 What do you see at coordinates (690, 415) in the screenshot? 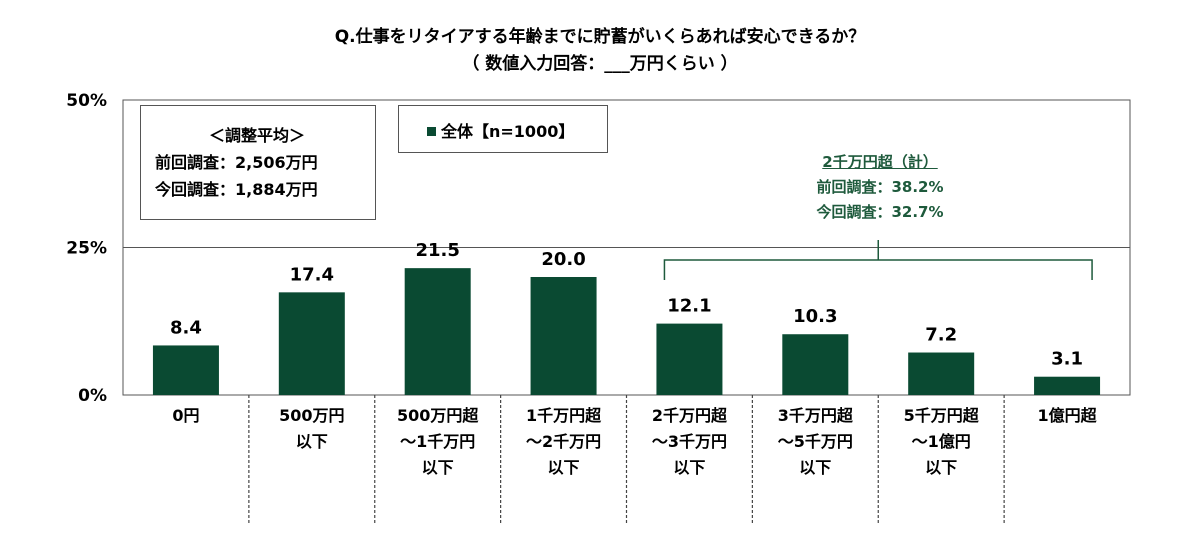
I see `x-tick-label: 2千万円超` at bounding box center [690, 415].